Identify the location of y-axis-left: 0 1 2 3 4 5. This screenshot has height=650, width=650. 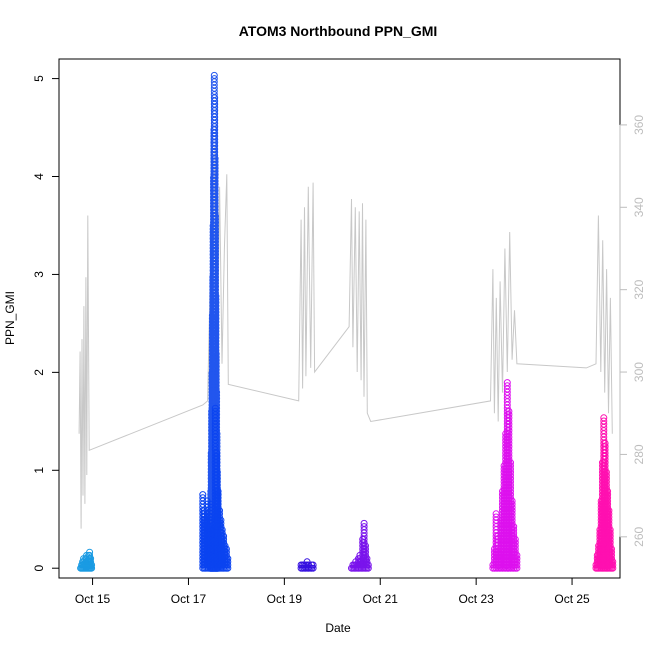
(46, 323).